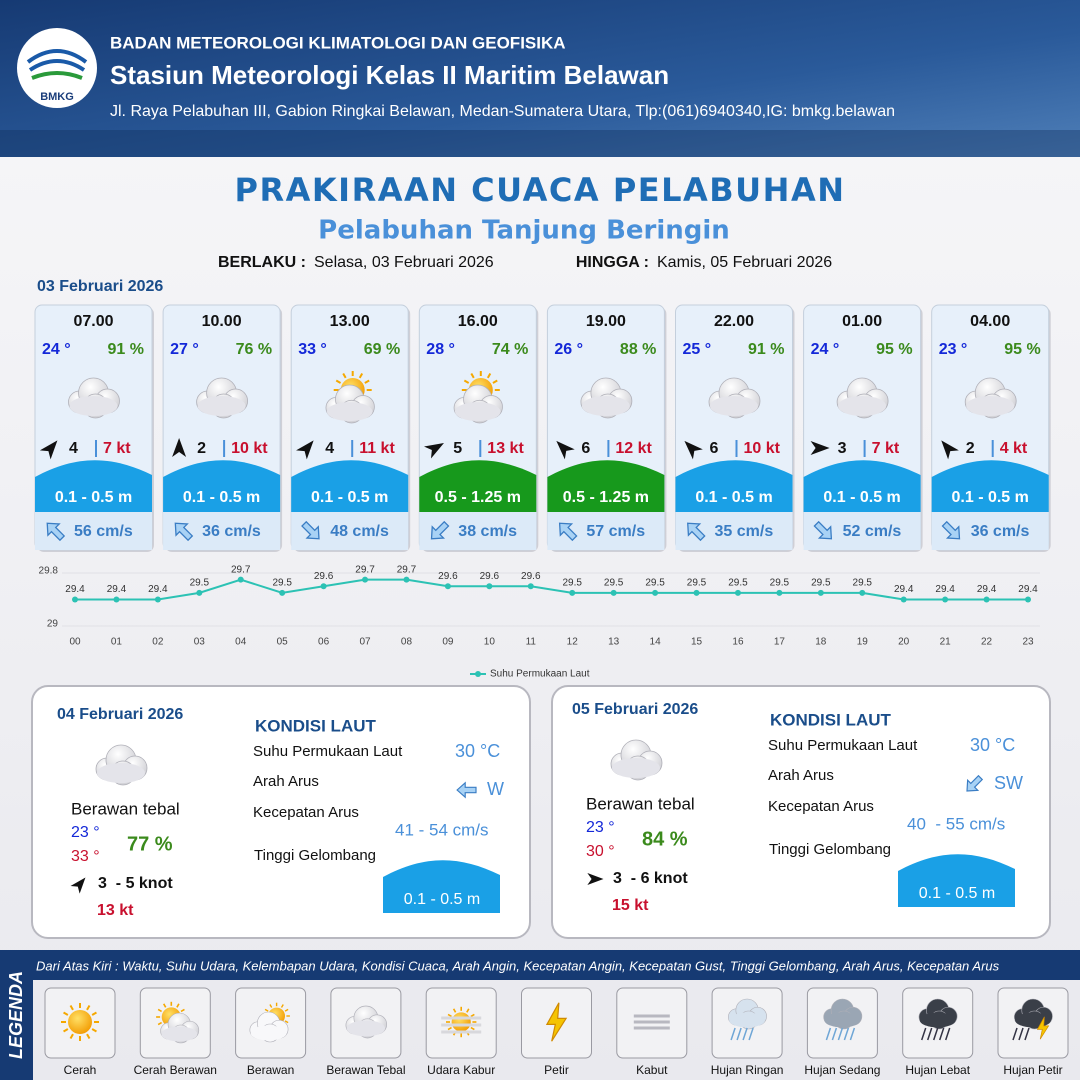  I want to click on wave-label: Tinggi Gelombang, so click(830, 849).